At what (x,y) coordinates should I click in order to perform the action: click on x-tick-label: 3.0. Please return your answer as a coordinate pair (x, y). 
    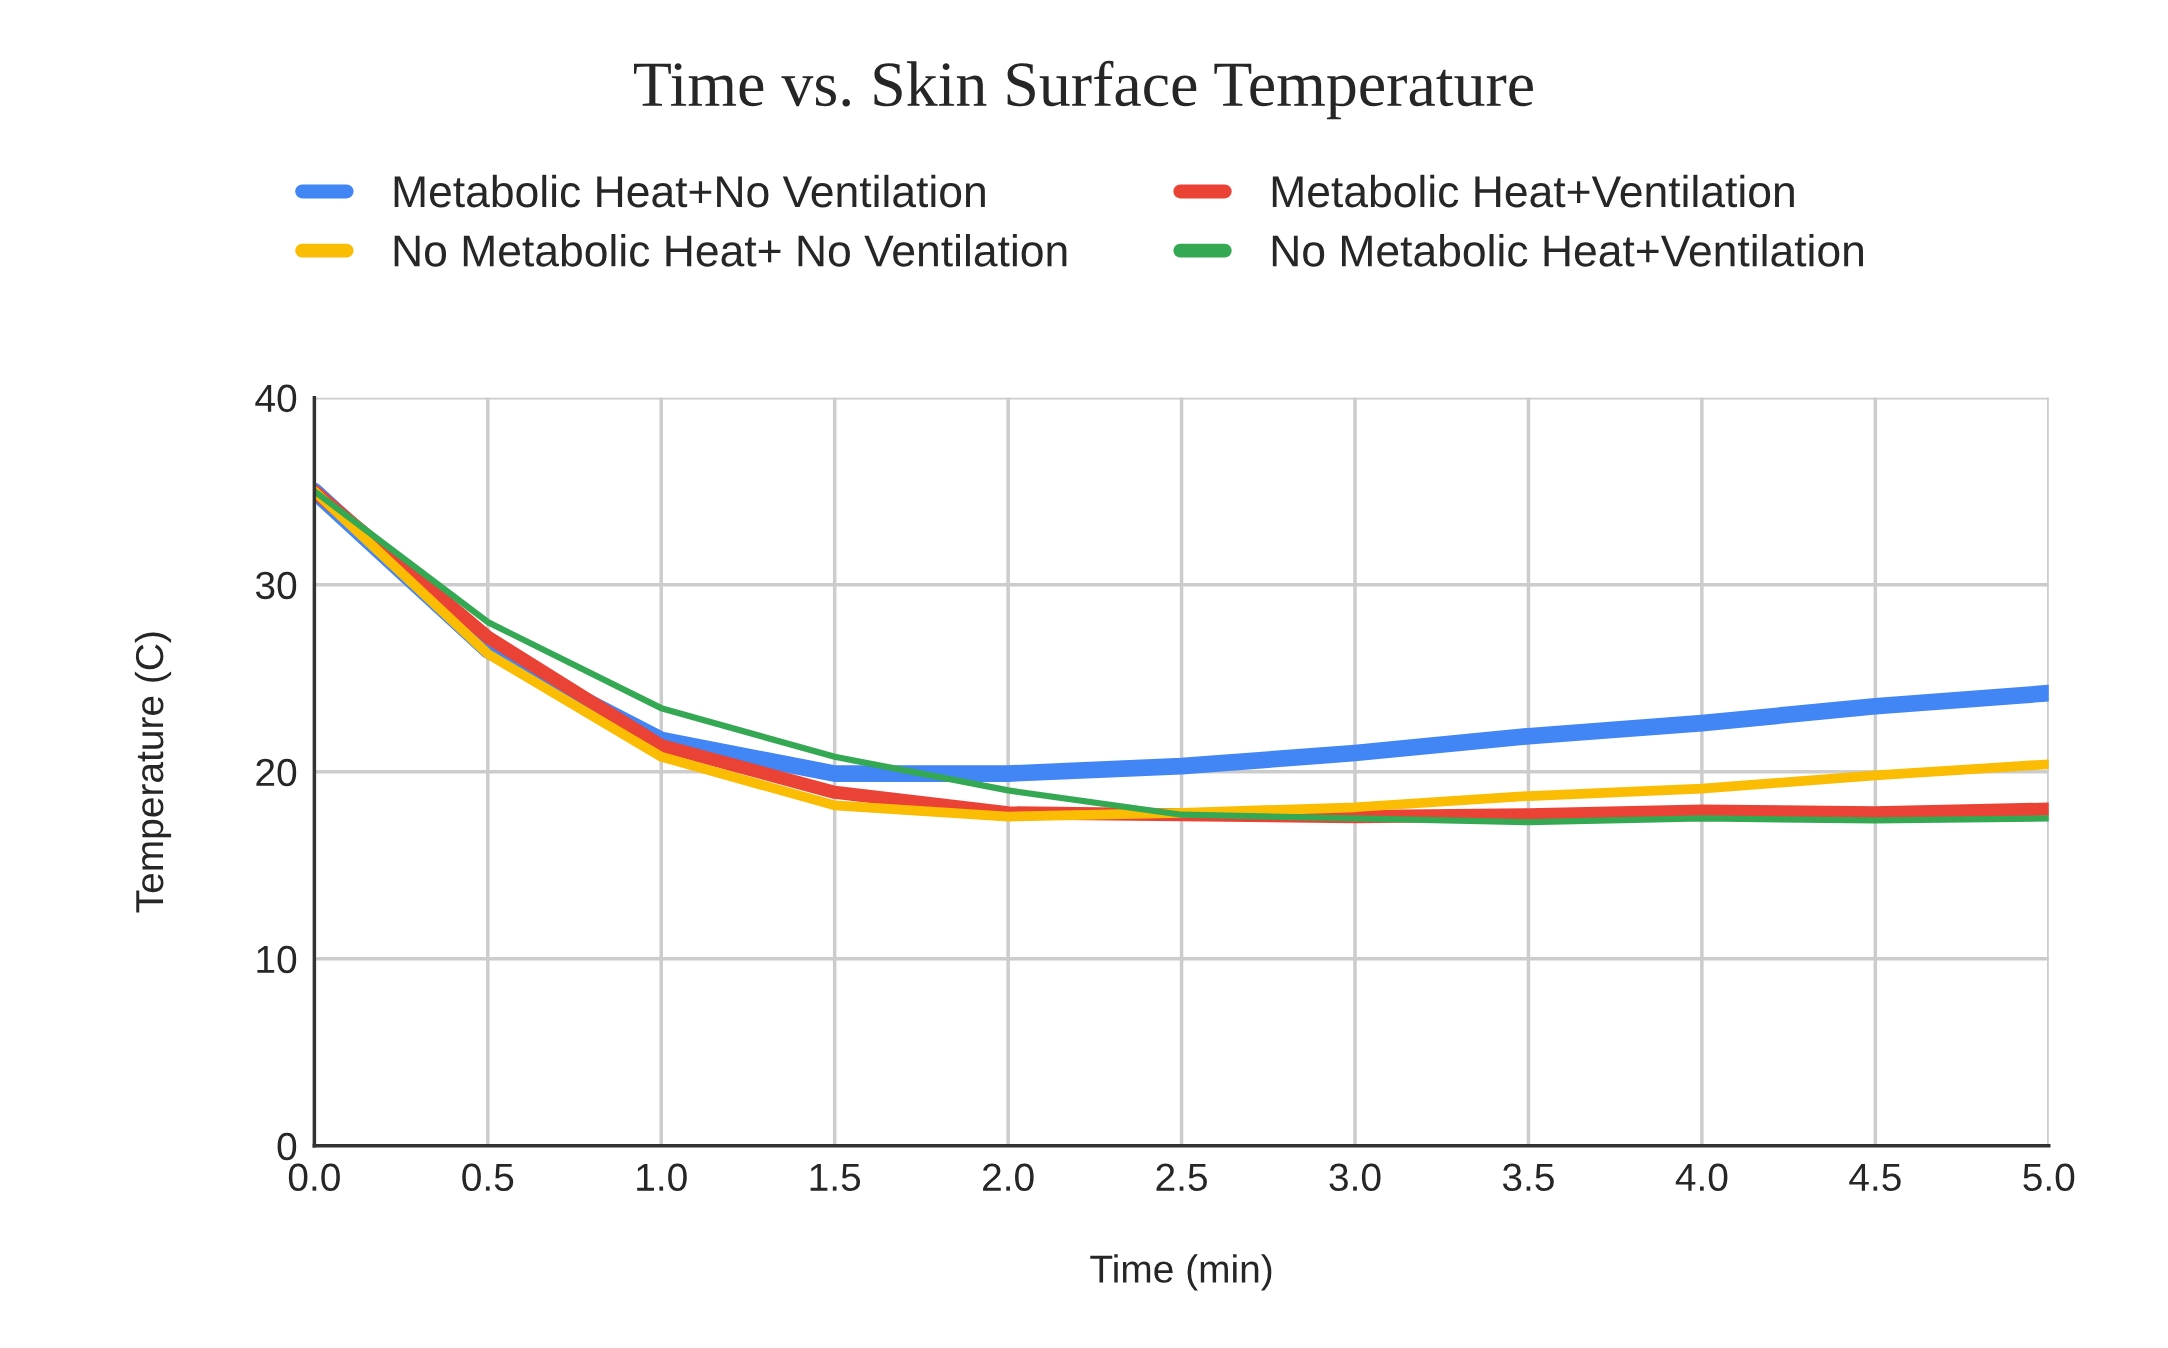
    Looking at the image, I should click on (1355, 1177).